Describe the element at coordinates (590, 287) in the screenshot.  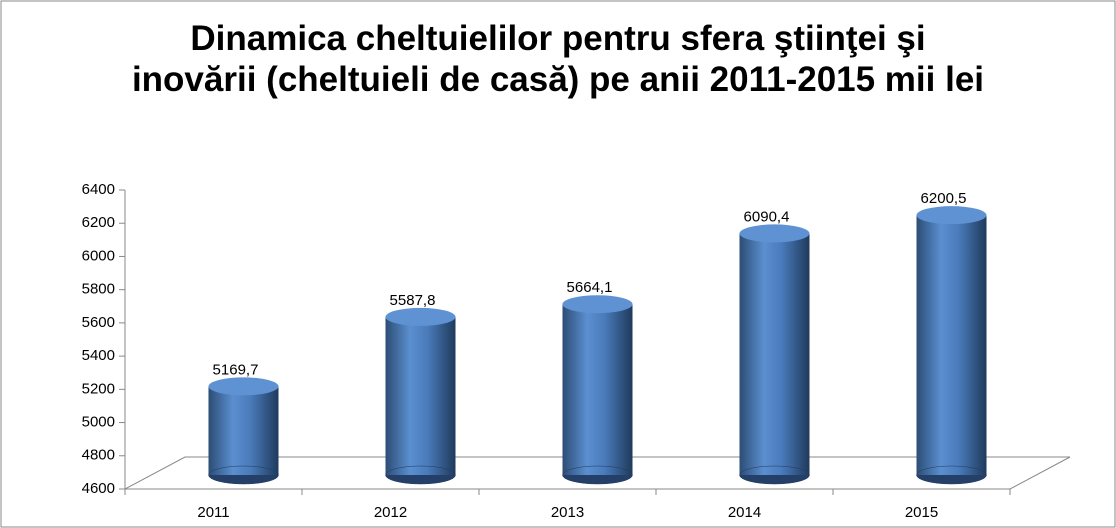
I see `value-label: 5664,1` at that location.